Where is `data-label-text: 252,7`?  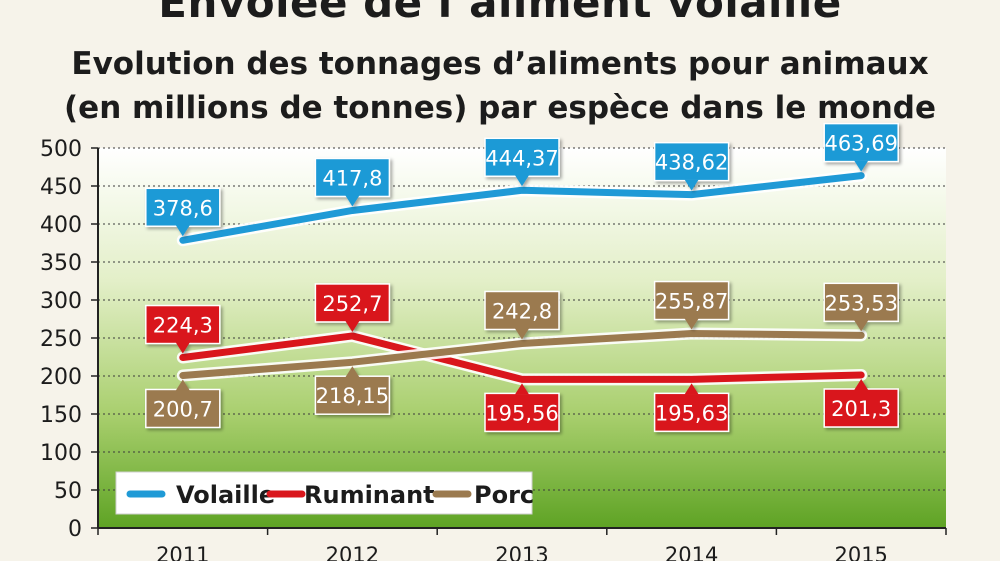
data-label-text: 252,7 is located at coordinates (352, 304).